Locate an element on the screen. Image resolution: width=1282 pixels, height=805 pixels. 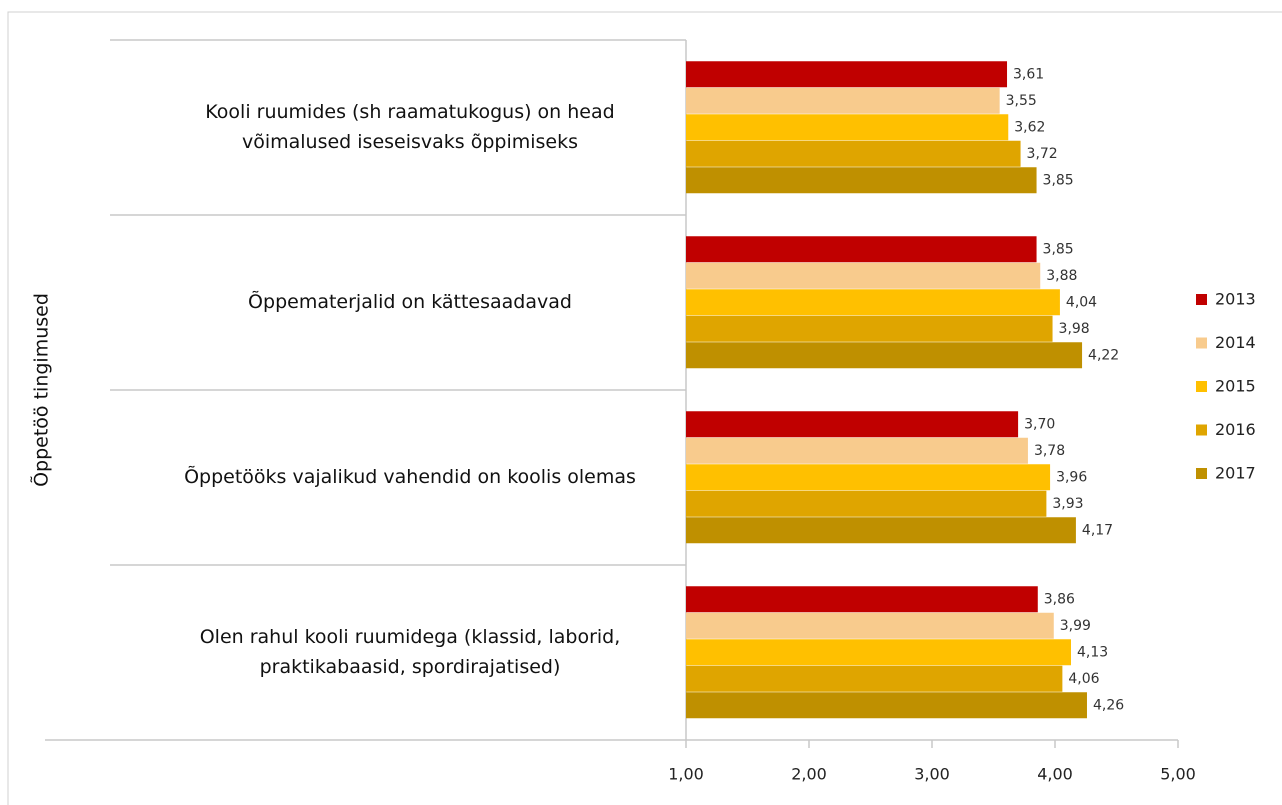
legend-label: 2014 is located at coordinates (1235, 342).